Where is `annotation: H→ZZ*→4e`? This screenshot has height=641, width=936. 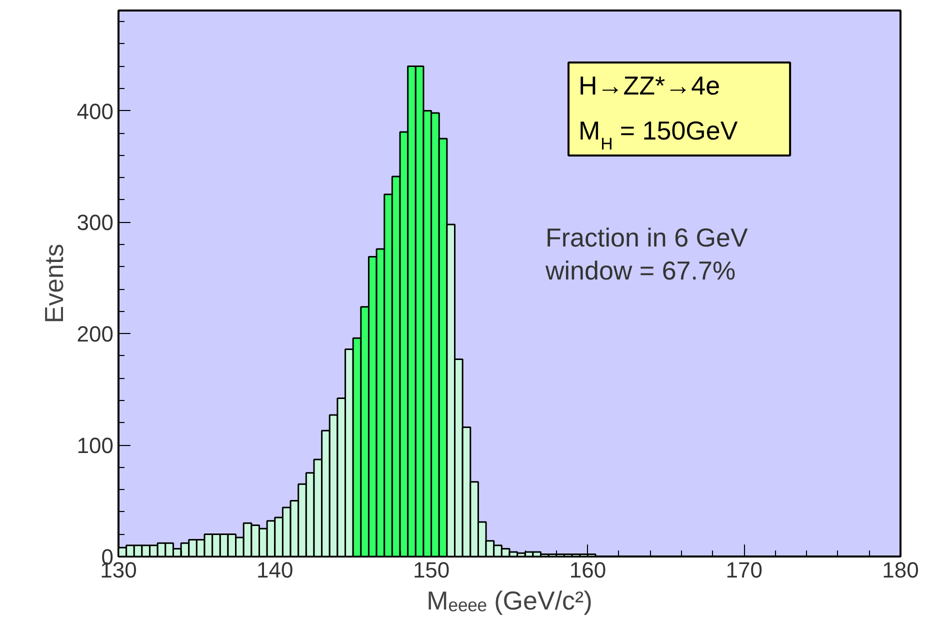
annotation: H→ZZ*→4e is located at coordinates (649, 85).